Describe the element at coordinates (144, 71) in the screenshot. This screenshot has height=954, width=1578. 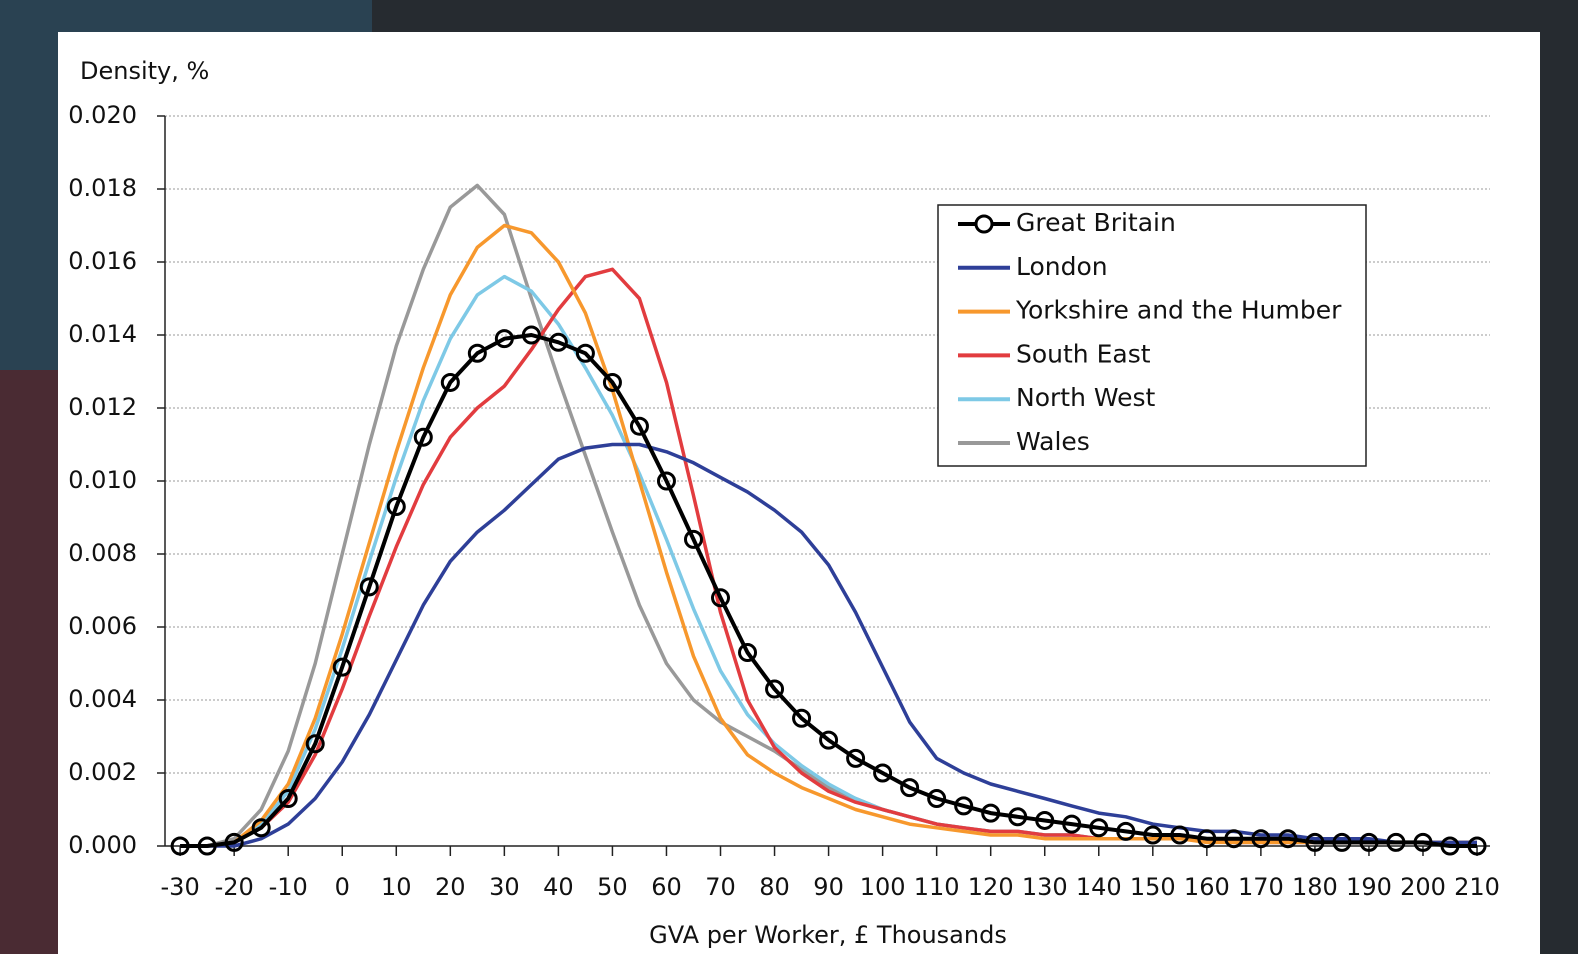
I see `y-axis-title: Density, %` at that location.